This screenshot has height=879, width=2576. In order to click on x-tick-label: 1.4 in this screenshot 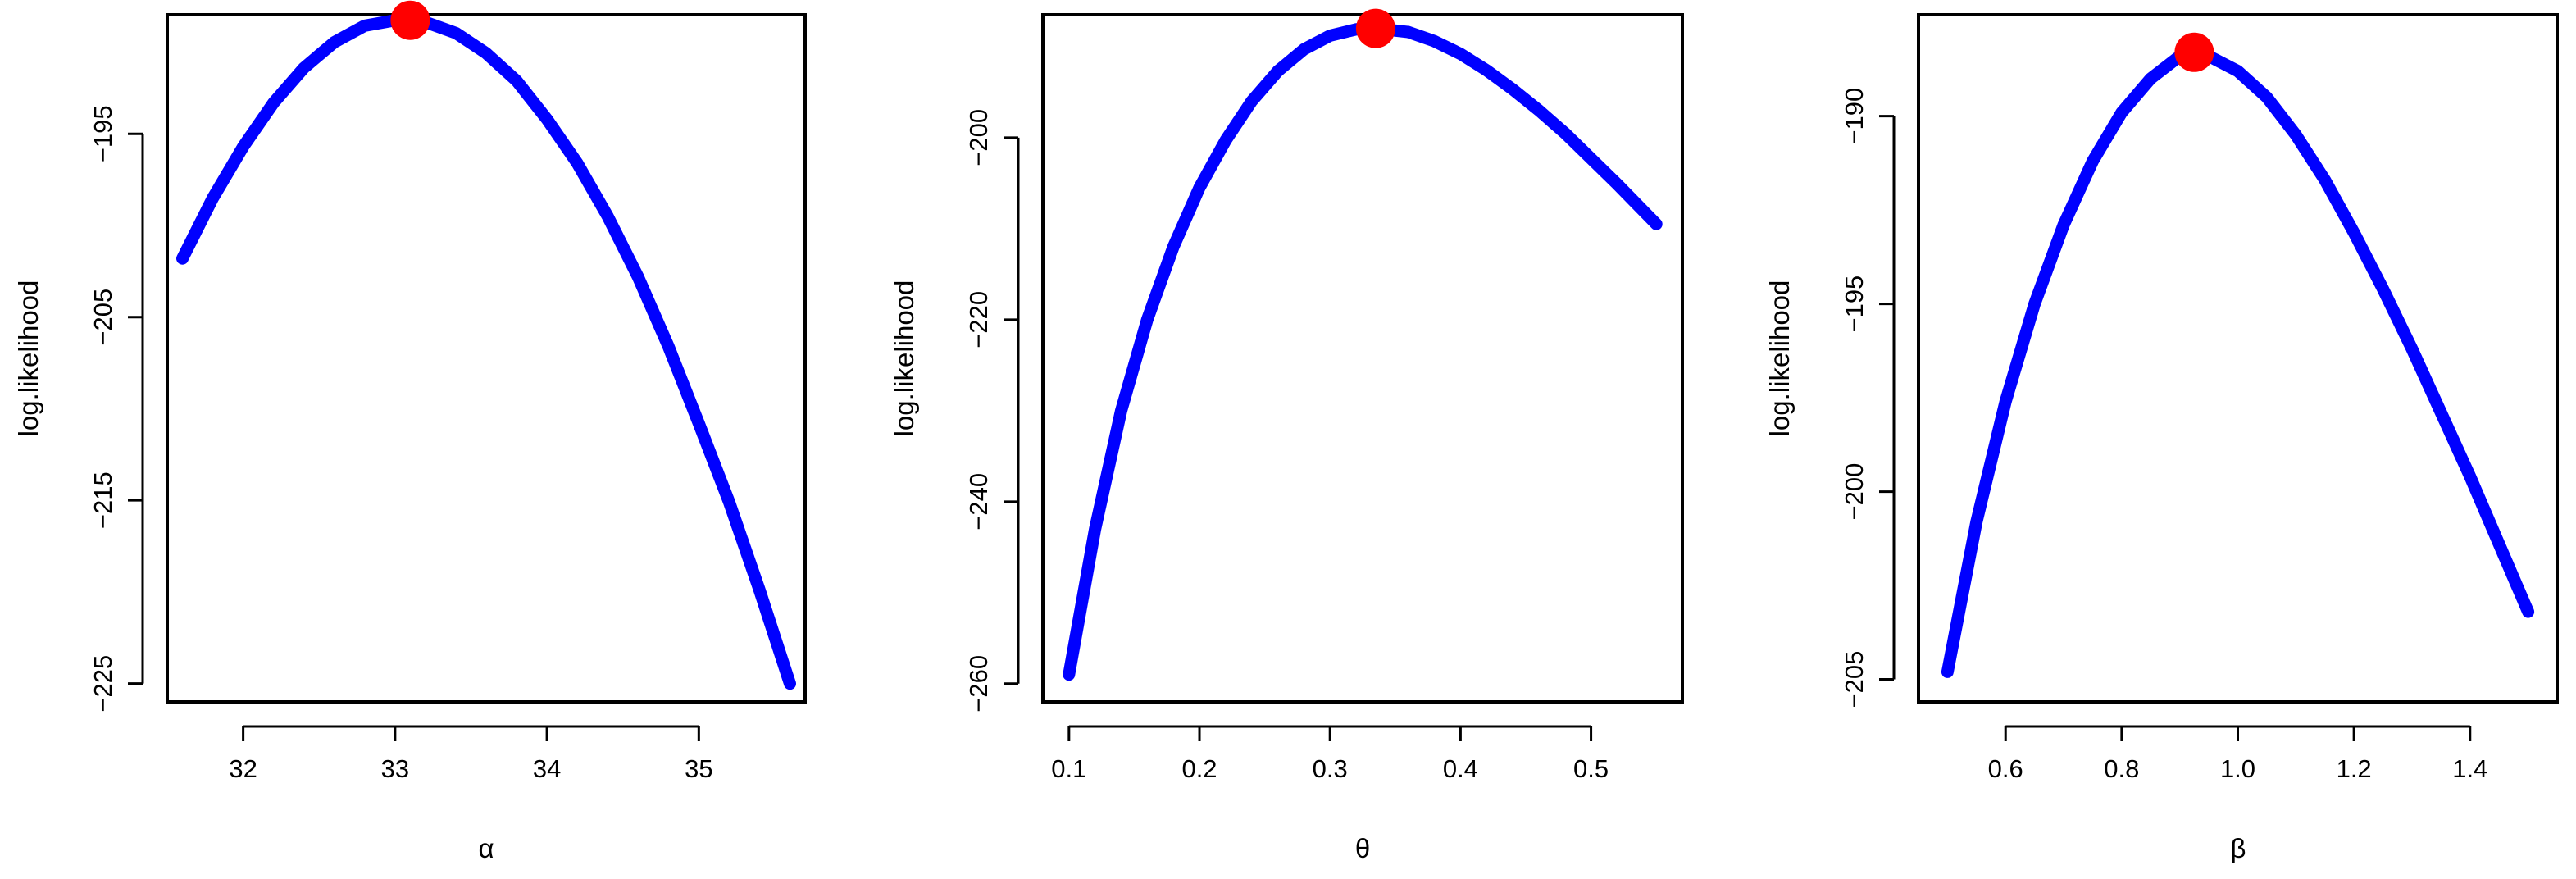, I will do `click(2469, 768)`.